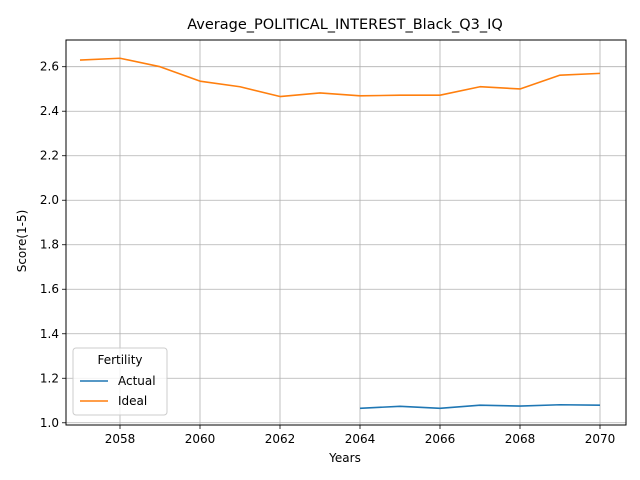 This screenshot has height=480, width=640. I want to click on x-tick-label: 2064, so click(360, 439).